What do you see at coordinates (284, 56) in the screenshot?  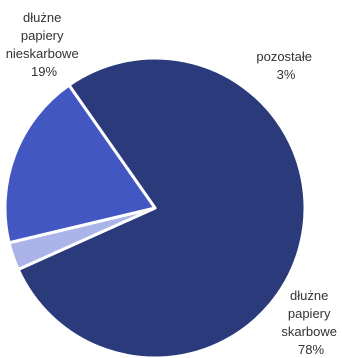 I see `label-pozostale-line-1: pozostałe` at bounding box center [284, 56].